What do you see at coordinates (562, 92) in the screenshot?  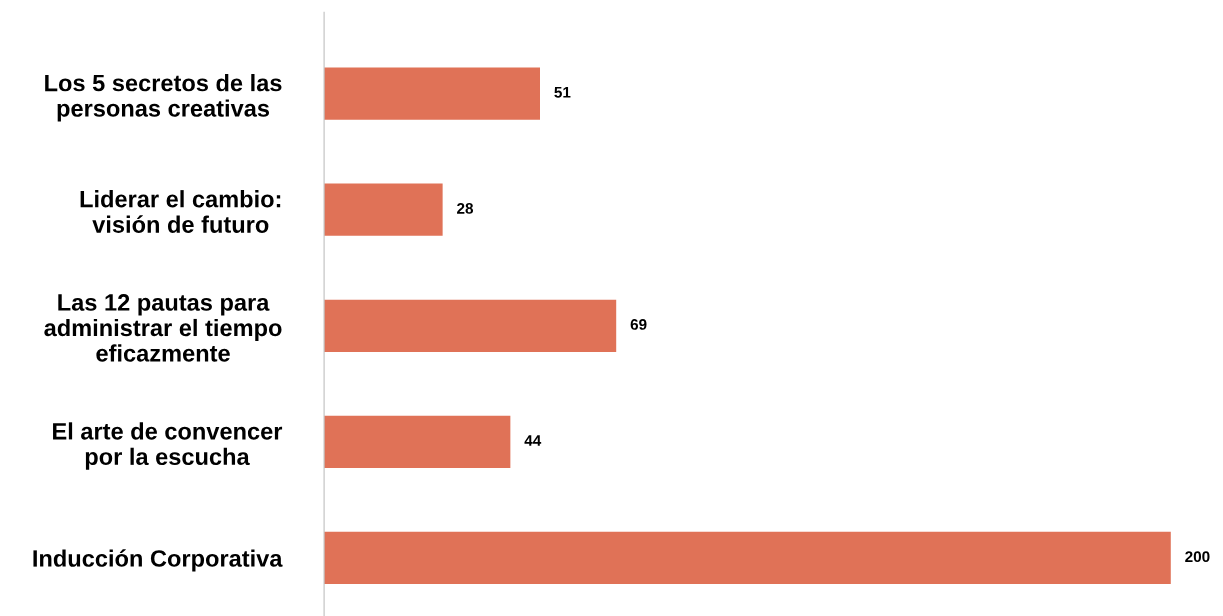 I see `data-label: 51` at bounding box center [562, 92].